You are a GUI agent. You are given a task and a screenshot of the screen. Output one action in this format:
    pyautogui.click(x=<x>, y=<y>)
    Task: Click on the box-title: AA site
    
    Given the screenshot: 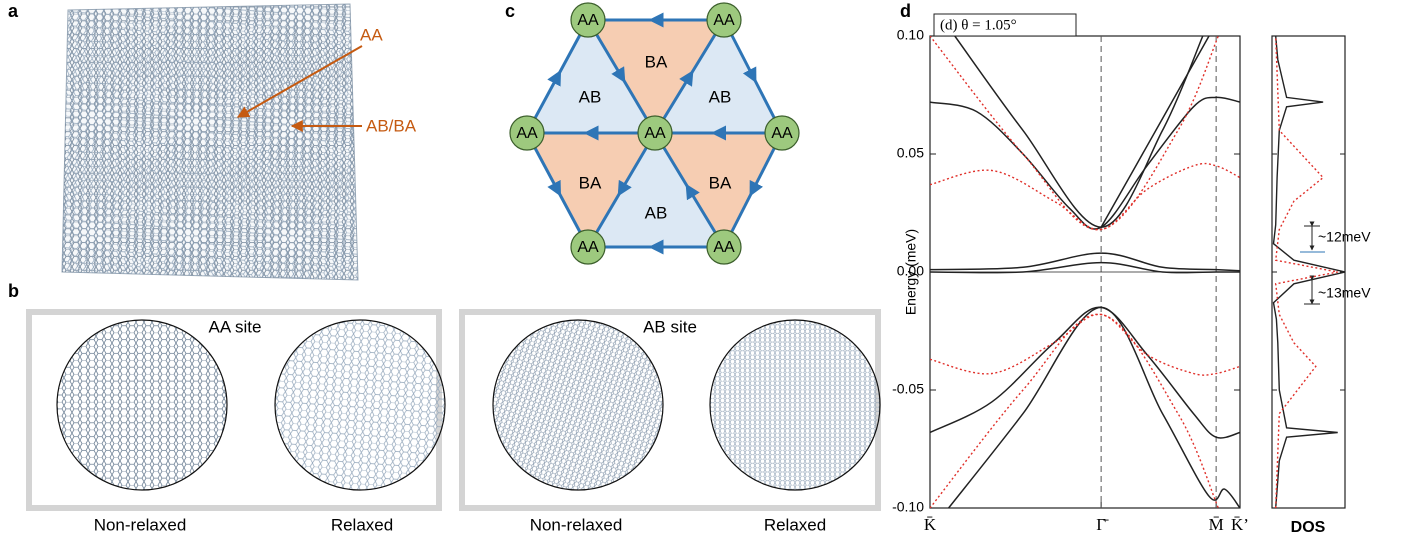 What is the action you would take?
    pyautogui.click(x=235, y=326)
    